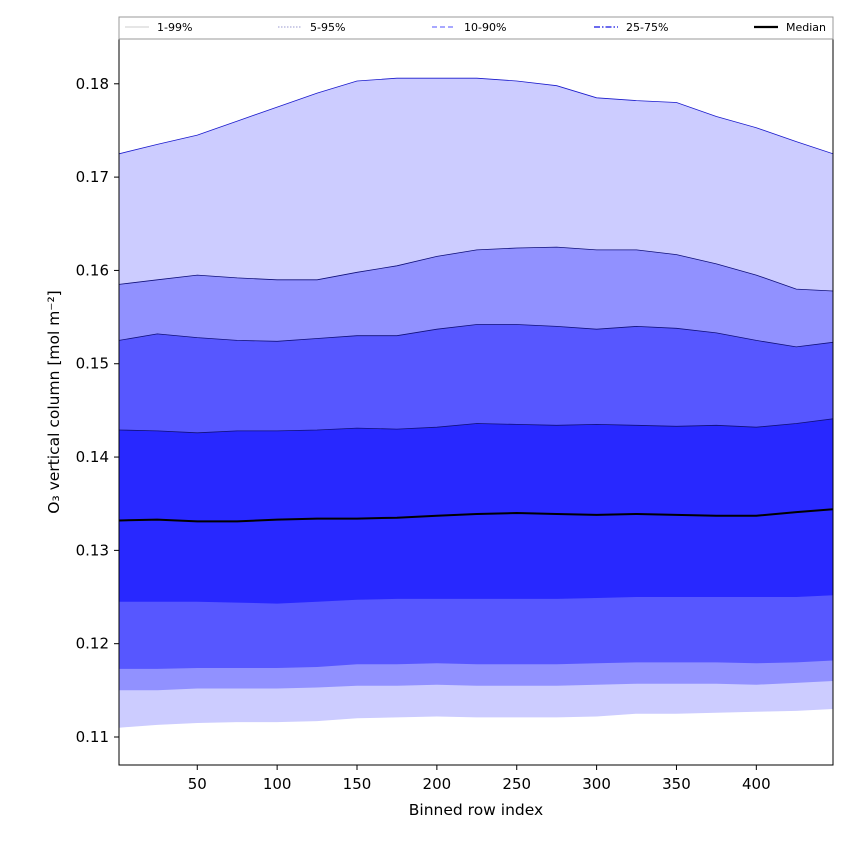 The width and height of the screenshot is (850, 850). What do you see at coordinates (437, 784) in the screenshot?
I see `x-tick-label: 200` at bounding box center [437, 784].